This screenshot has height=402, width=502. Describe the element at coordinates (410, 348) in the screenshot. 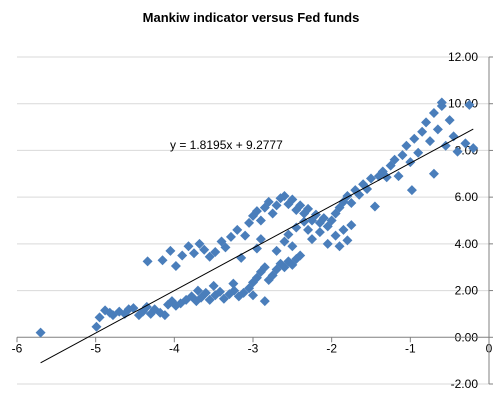

I see `x-tick-label-5: -1` at that location.